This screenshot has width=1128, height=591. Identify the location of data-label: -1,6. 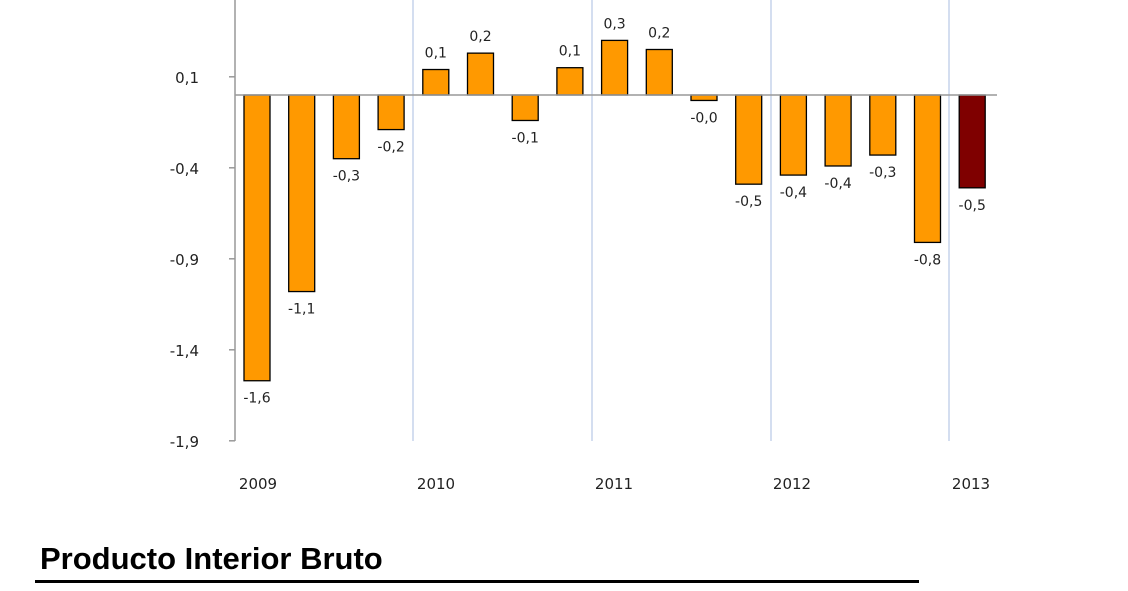
(256, 399).